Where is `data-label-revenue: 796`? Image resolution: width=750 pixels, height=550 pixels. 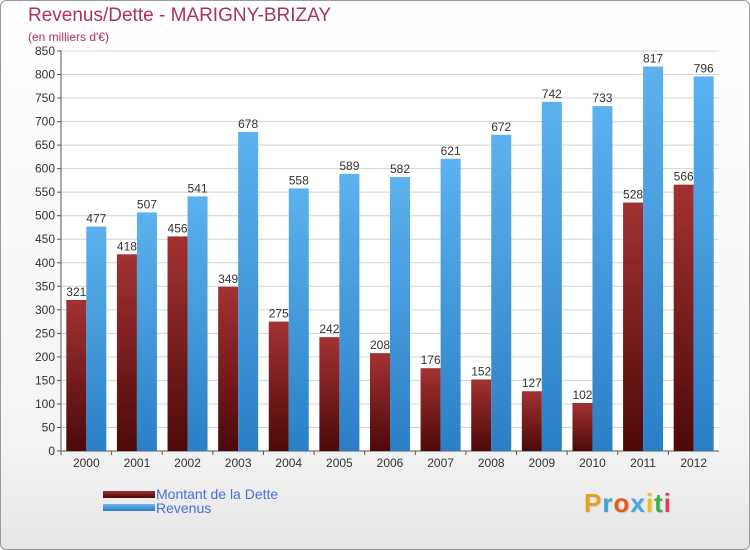 data-label-revenue: 796 is located at coordinates (704, 68).